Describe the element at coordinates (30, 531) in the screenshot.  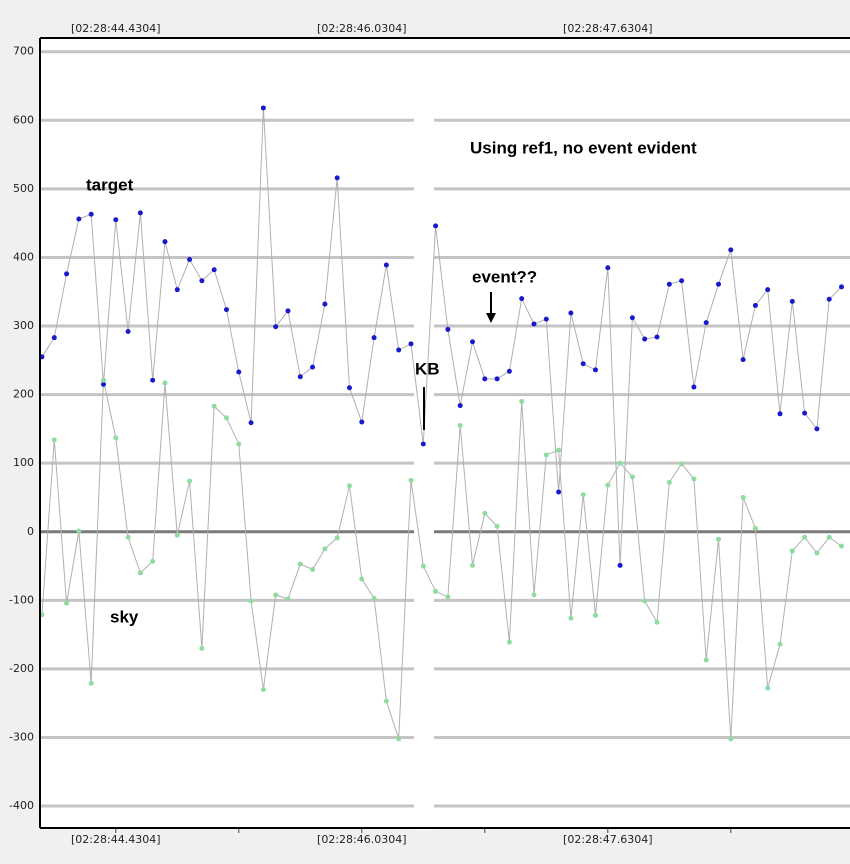
I see `y-tick-label: 0` at that location.